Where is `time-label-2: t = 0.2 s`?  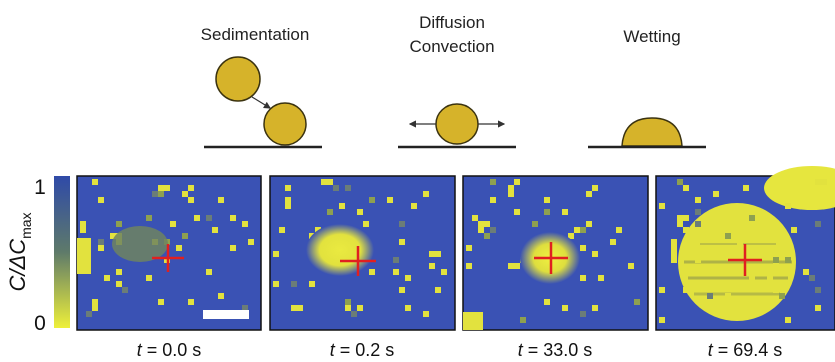 time-label-2: t = 0.2 s is located at coordinates (362, 350).